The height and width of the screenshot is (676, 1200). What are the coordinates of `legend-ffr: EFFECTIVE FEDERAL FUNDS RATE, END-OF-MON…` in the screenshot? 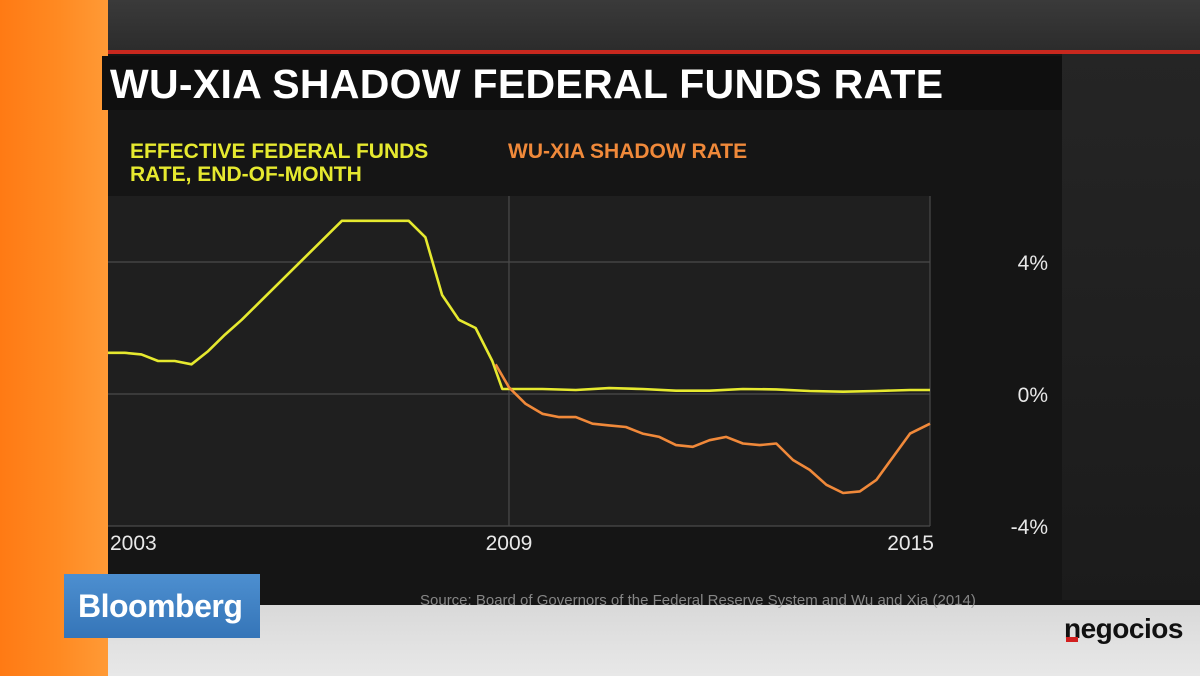 It's located at (279, 163).